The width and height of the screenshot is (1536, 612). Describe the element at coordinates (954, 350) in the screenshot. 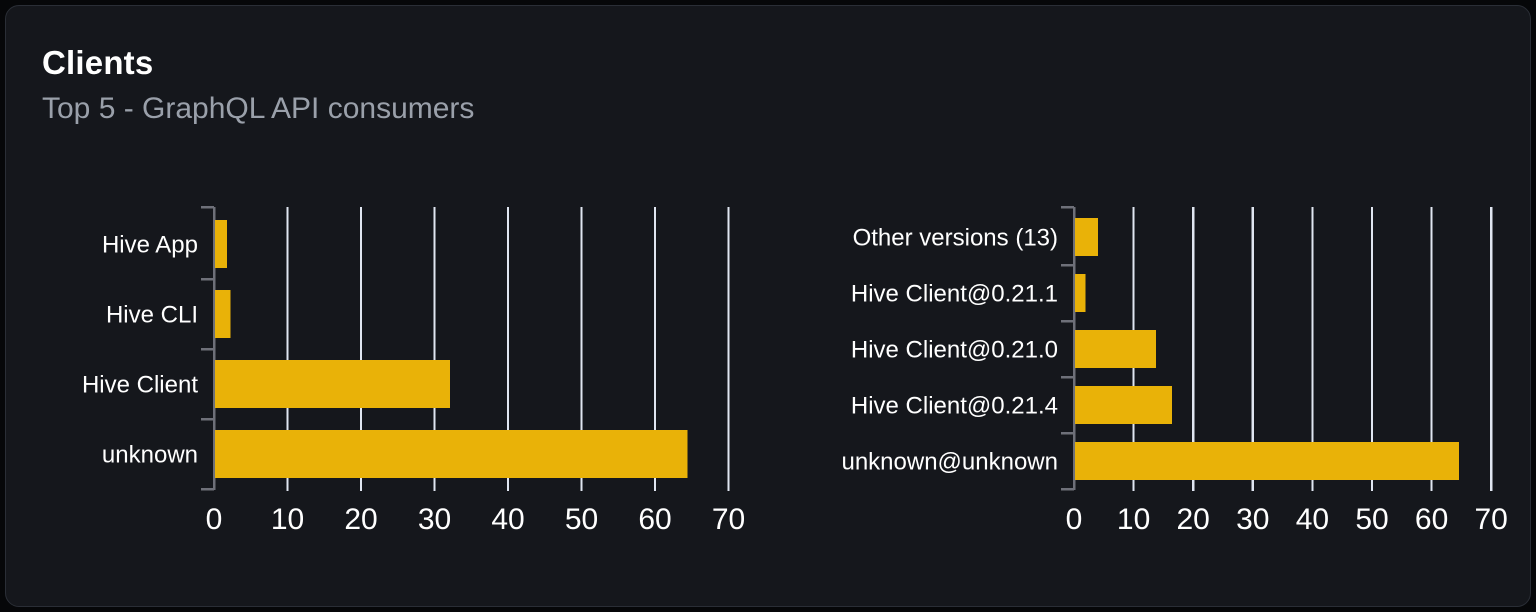

I see `category-label: Hive Client@0.21.0` at that location.